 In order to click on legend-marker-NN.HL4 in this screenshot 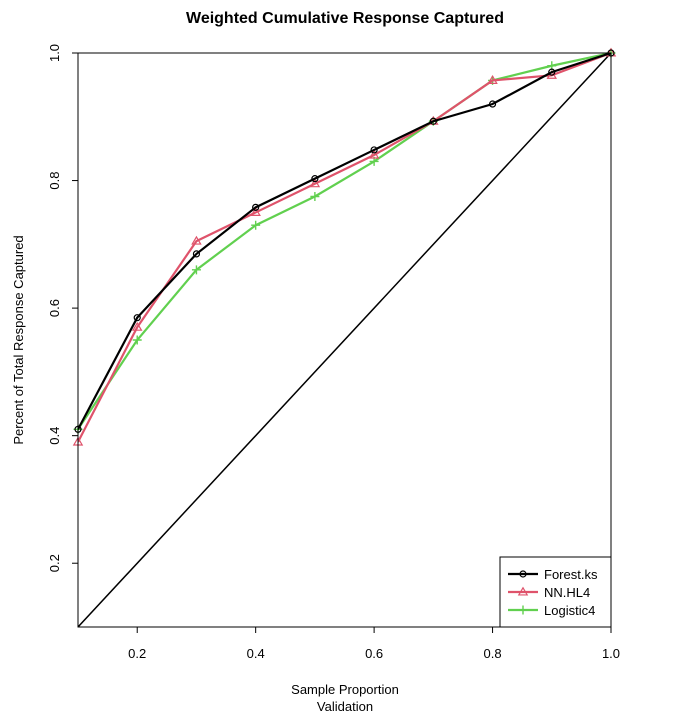, I will do `click(523, 591)`.